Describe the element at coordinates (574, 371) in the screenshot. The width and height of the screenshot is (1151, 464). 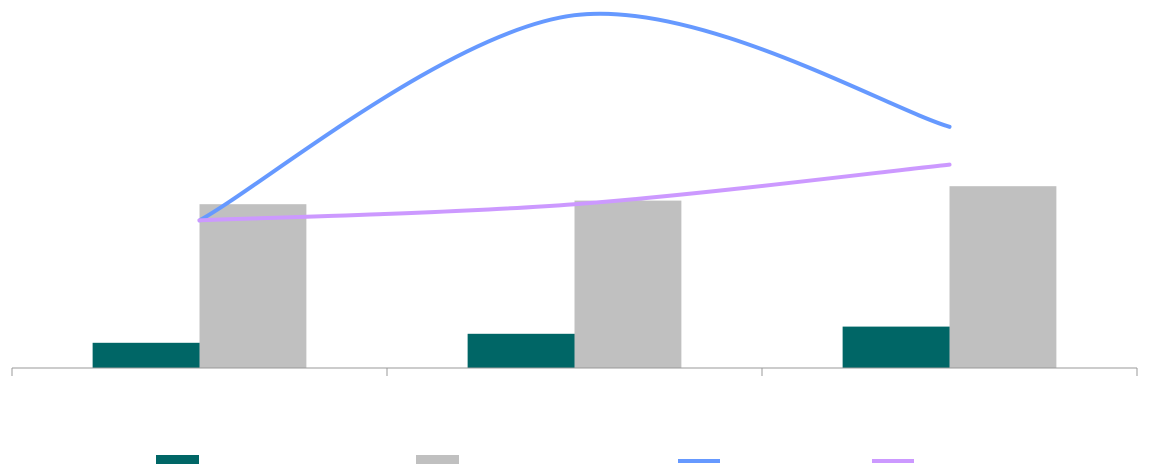
I see `x-axis` at that location.